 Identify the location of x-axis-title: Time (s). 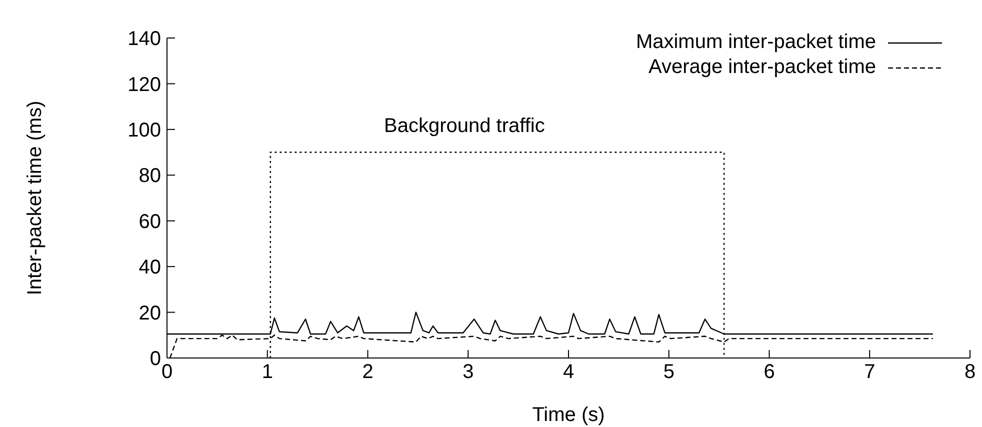
(568, 415).